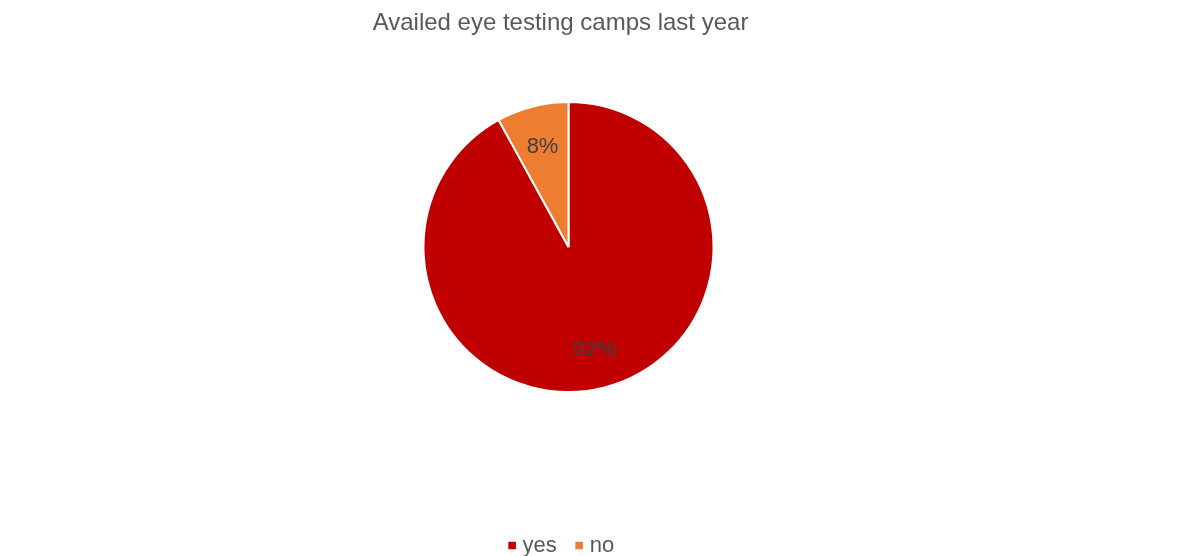 The image size is (1192, 556). Describe the element at coordinates (542, 146) in the screenshot. I see `data-label: 8%` at that location.